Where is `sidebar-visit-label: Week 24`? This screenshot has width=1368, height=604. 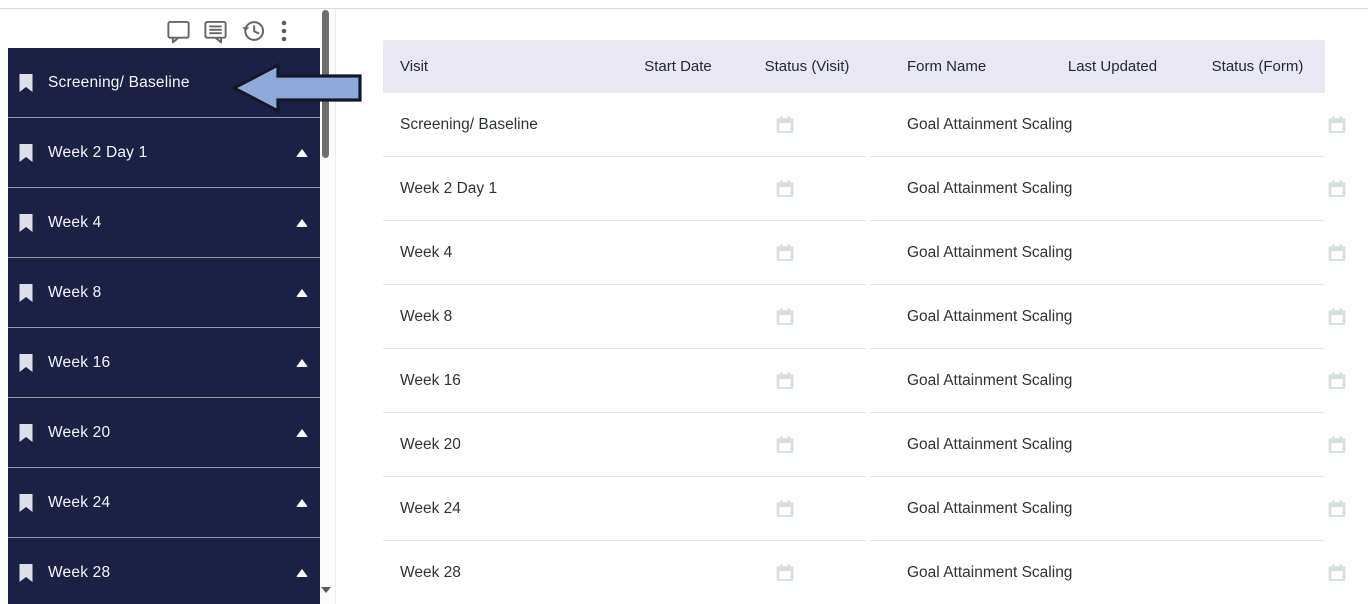
sidebar-visit-label: Week 24 is located at coordinates (79, 502).